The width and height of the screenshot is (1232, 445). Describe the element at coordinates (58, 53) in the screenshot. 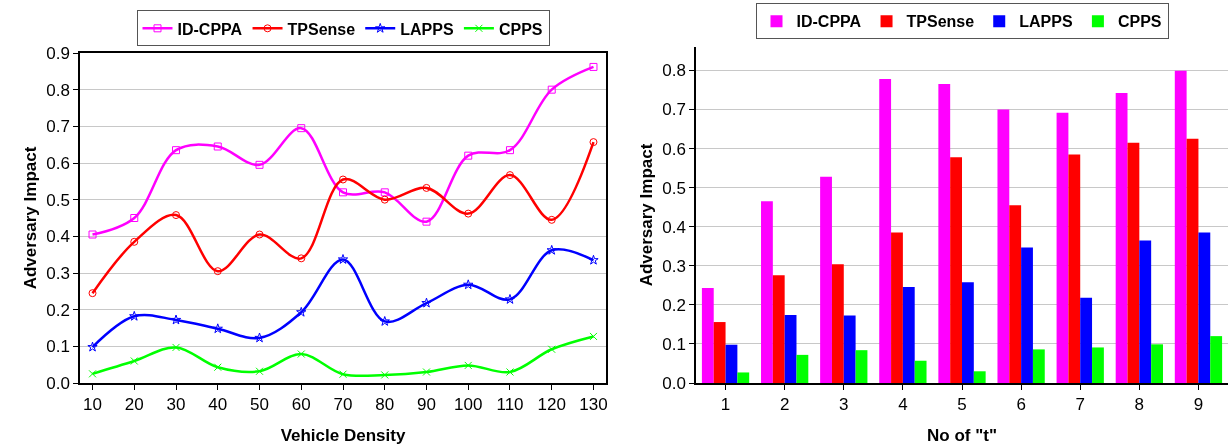

I see `y-tick-label: 0.9` at that location.